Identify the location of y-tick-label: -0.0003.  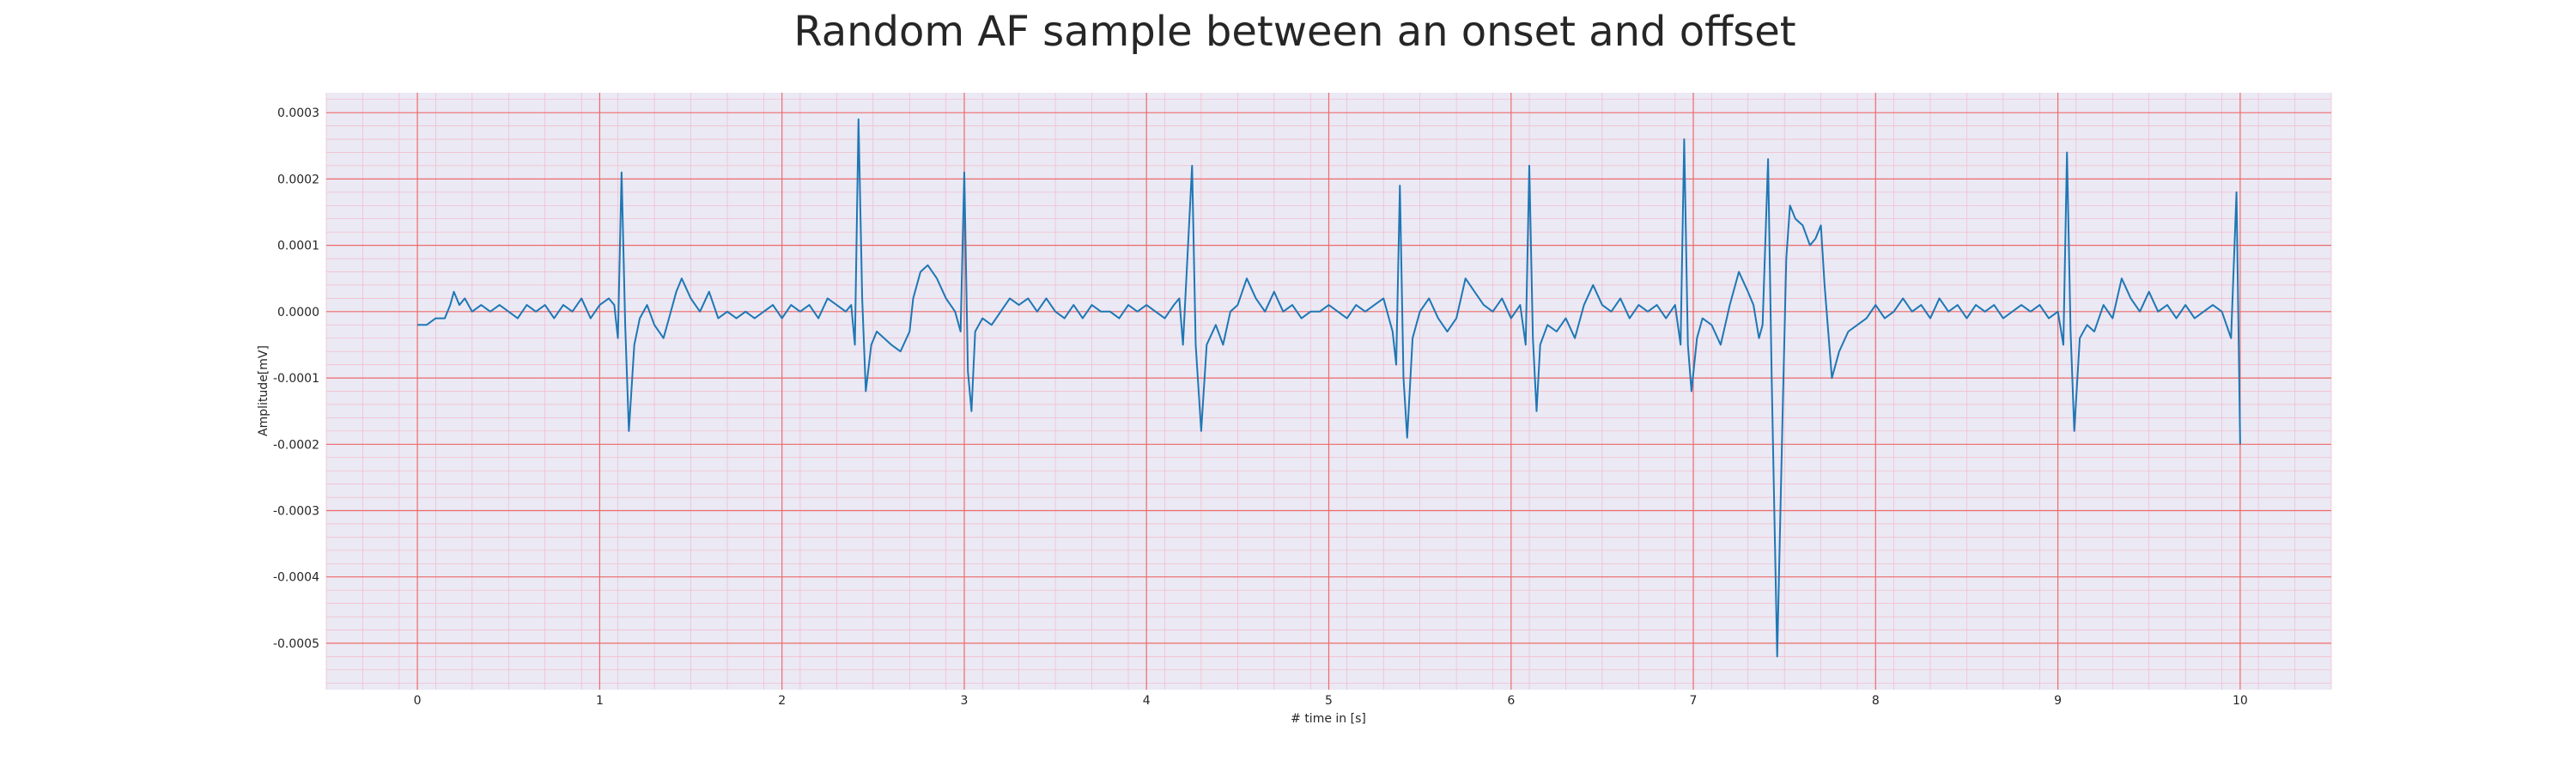
(296, 512).